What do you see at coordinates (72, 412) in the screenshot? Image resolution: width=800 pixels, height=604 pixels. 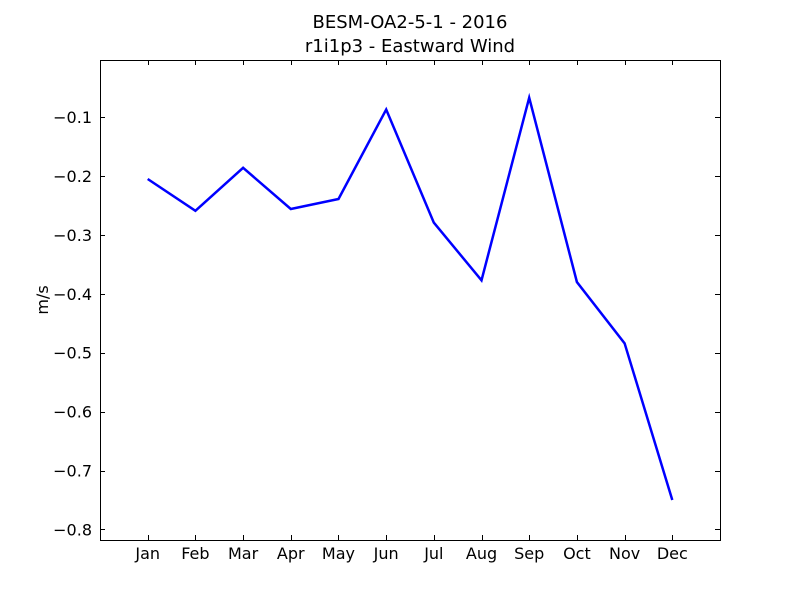 I see `y-tick-label: −0.6` at bounding box center [72, 412].